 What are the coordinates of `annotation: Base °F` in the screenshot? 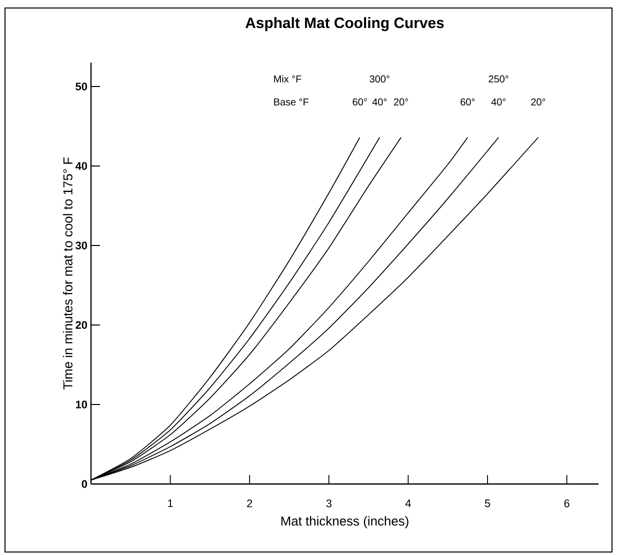 It's located at (291, 102).